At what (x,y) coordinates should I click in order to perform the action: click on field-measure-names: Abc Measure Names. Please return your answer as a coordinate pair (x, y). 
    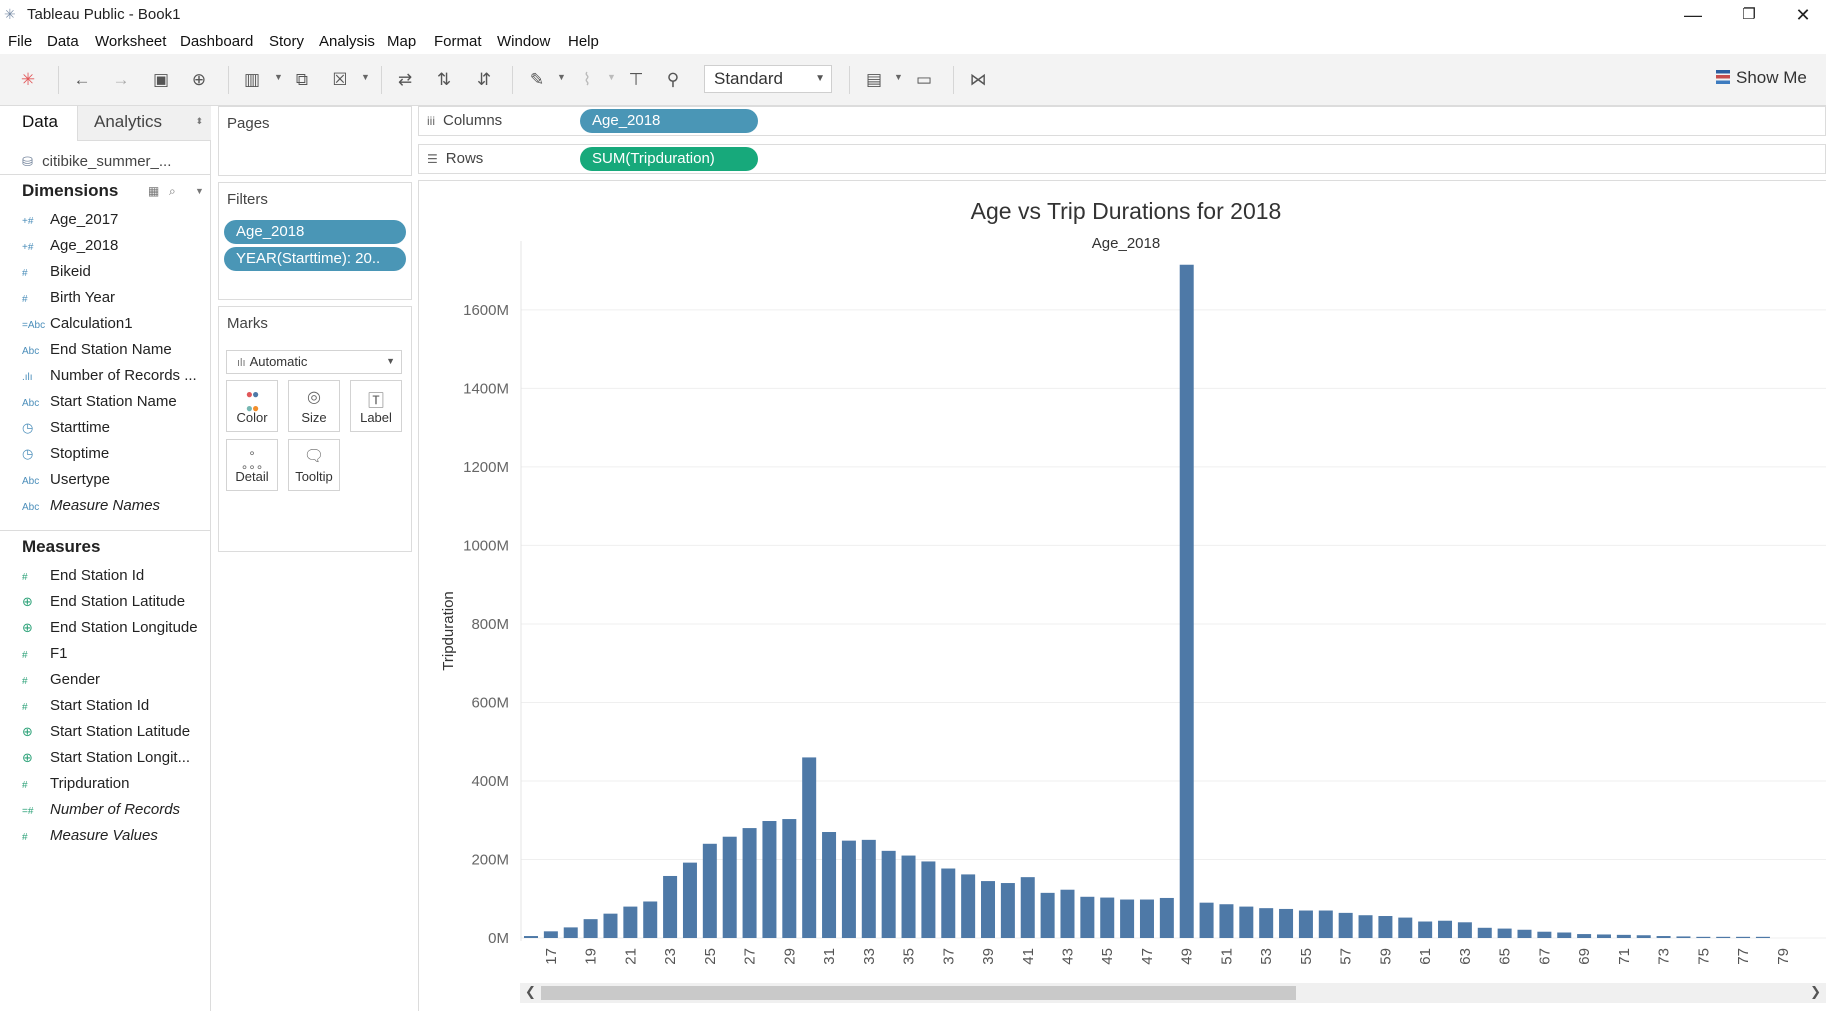
    Looking at the image, I should click on (114, 505).